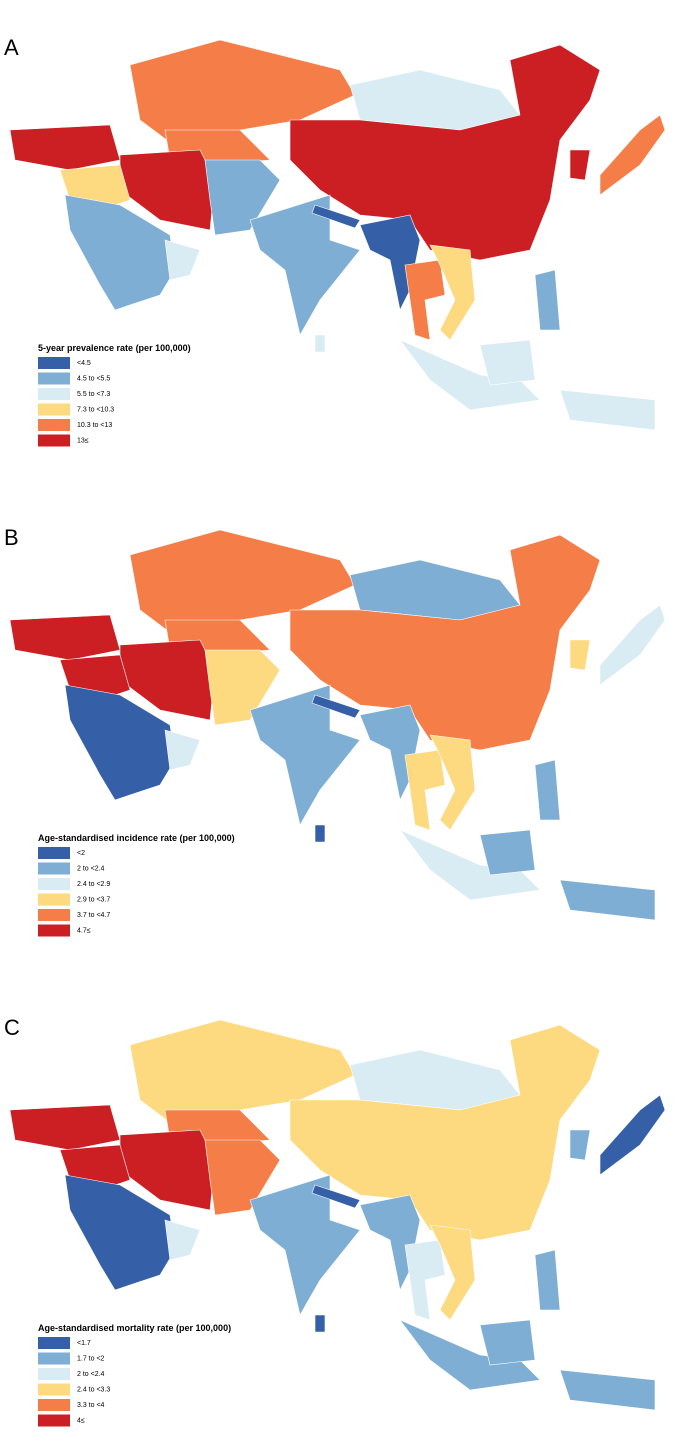 Image resolution: width=685 pixels, height=1451 pixels. What do you see at coordinates (95, 409) in the screenshot?
I see `legend-label: 7.3 to <10.3` at bounding box center [95, 409].